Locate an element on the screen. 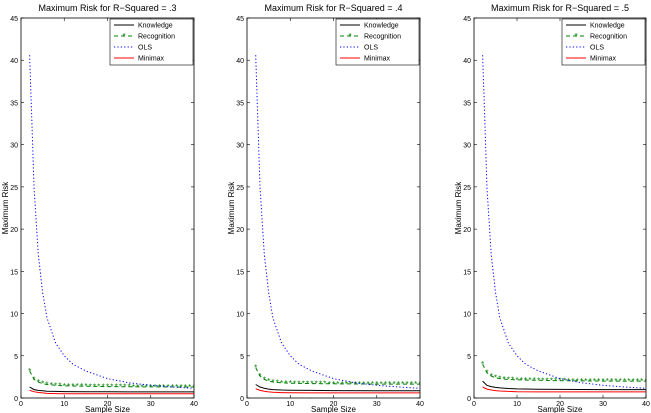  y-tick-label: 5 is located at coordinates (16, 357).